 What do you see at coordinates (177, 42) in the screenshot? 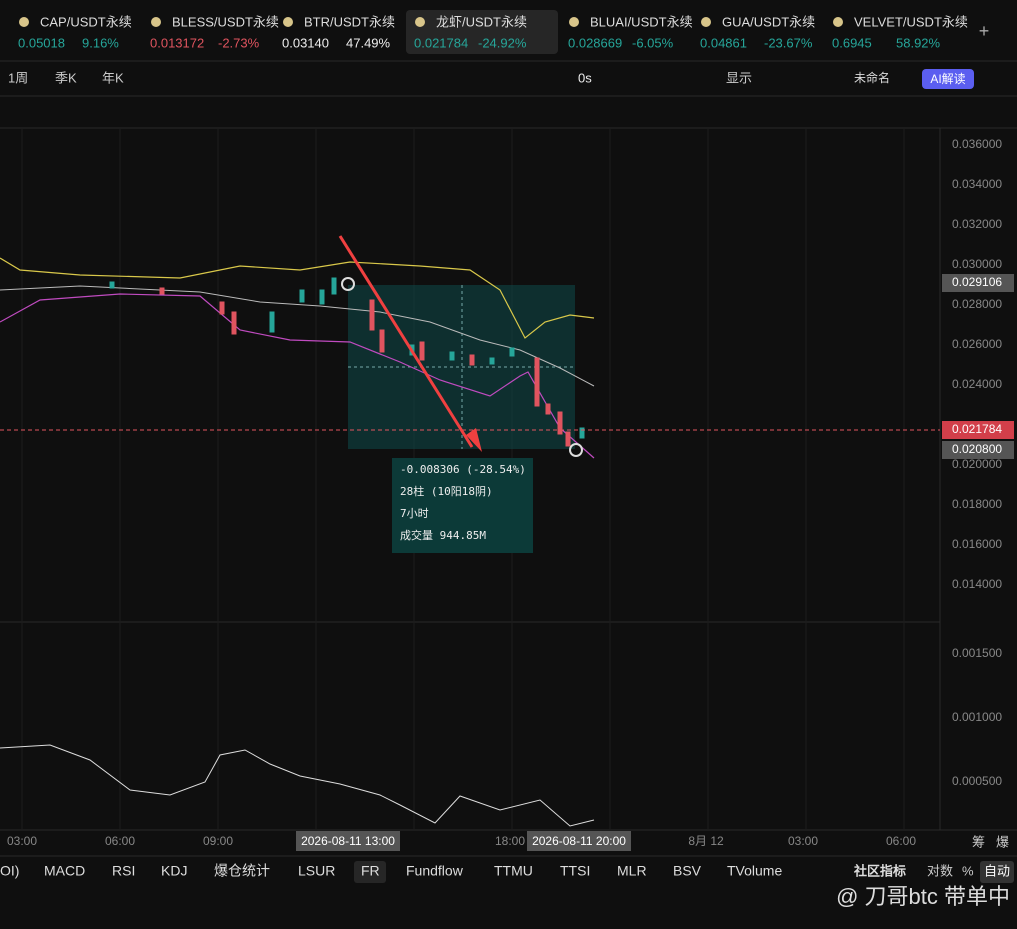
I see `ticker-price: 0.013172` at bounding box center [177, 42].